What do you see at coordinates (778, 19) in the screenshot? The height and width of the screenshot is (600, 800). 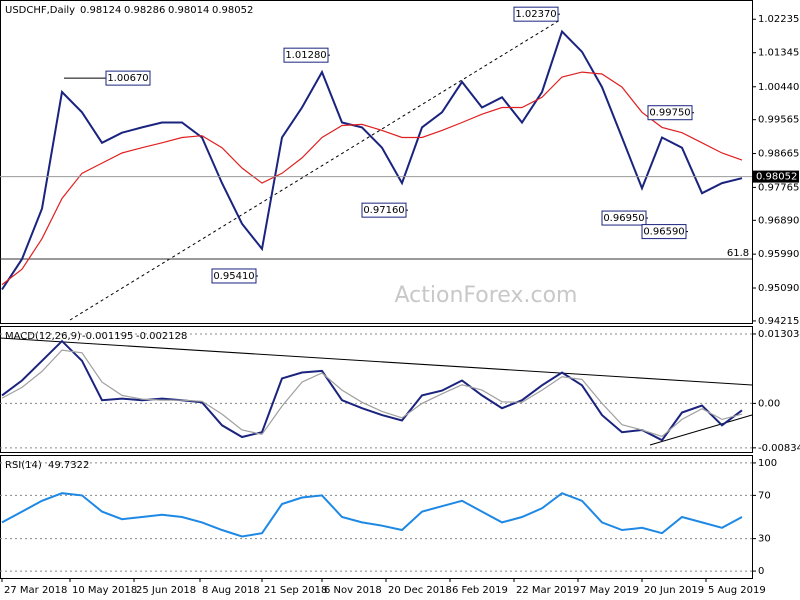 I see `y-tick-label: 1.02235` at bounding box center [778, 19].